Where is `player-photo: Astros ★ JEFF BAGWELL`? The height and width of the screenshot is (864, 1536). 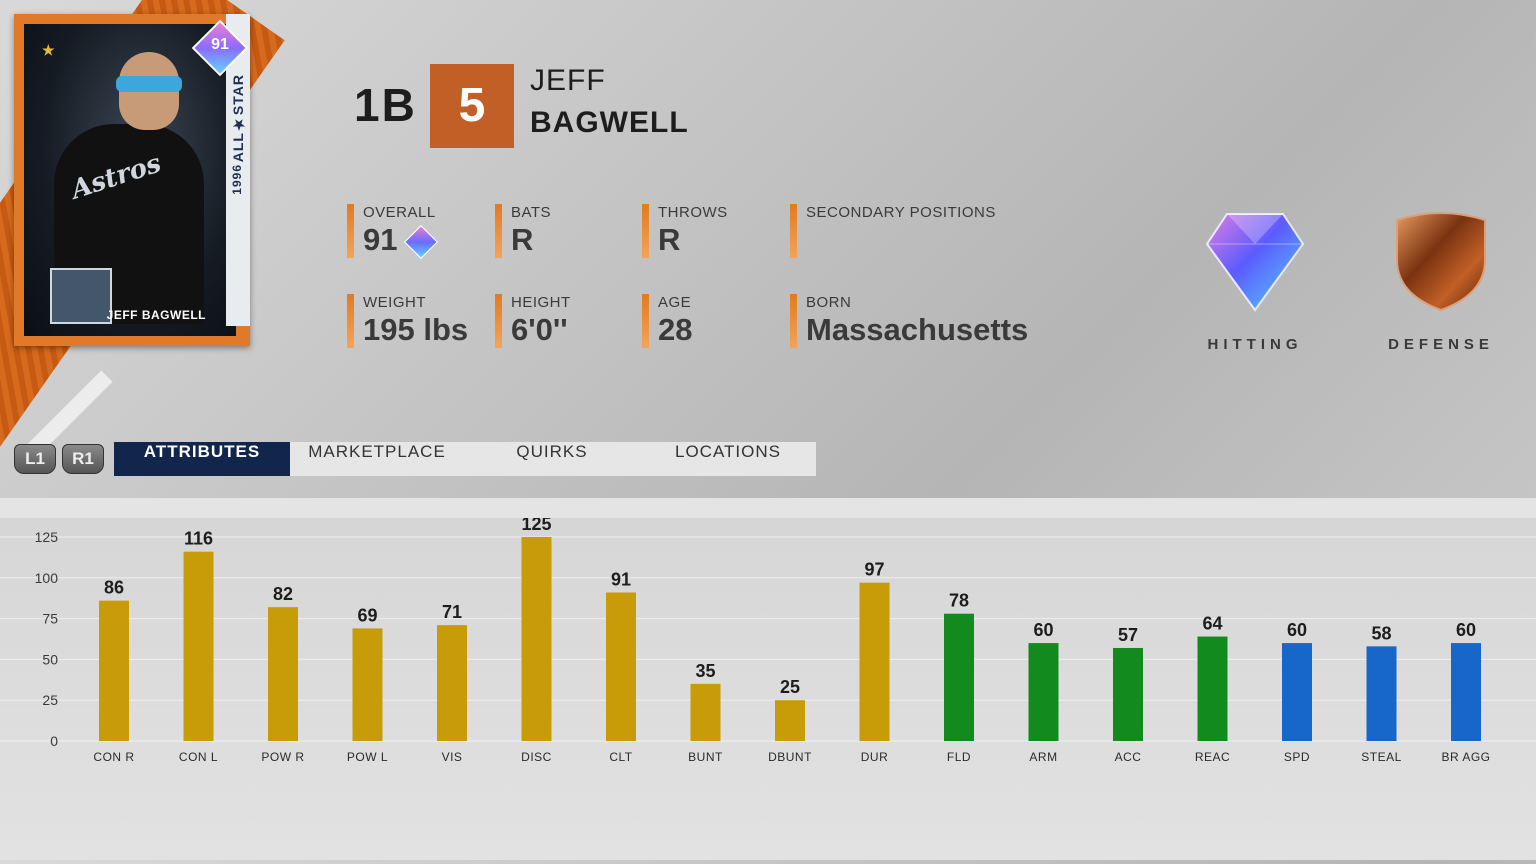
player-photo: Astros ★ JEFF BAGWELL is located at coordinates (130, 180).